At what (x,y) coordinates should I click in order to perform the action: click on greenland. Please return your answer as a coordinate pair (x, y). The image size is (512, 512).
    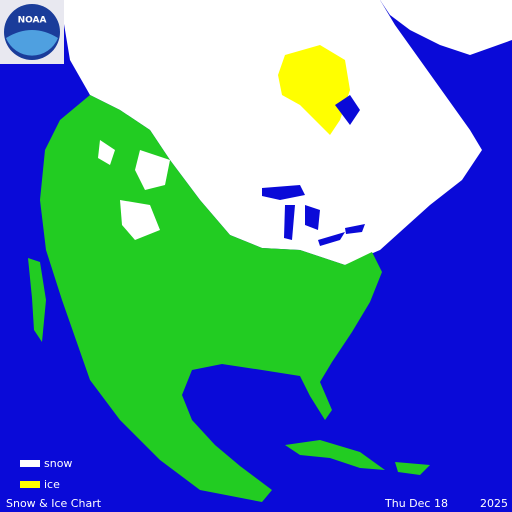
    Looking at the image, I should click on (446, 27).